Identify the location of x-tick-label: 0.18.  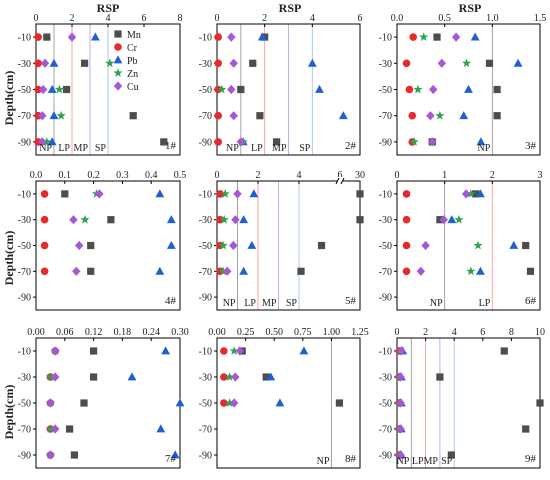
(123, 332).